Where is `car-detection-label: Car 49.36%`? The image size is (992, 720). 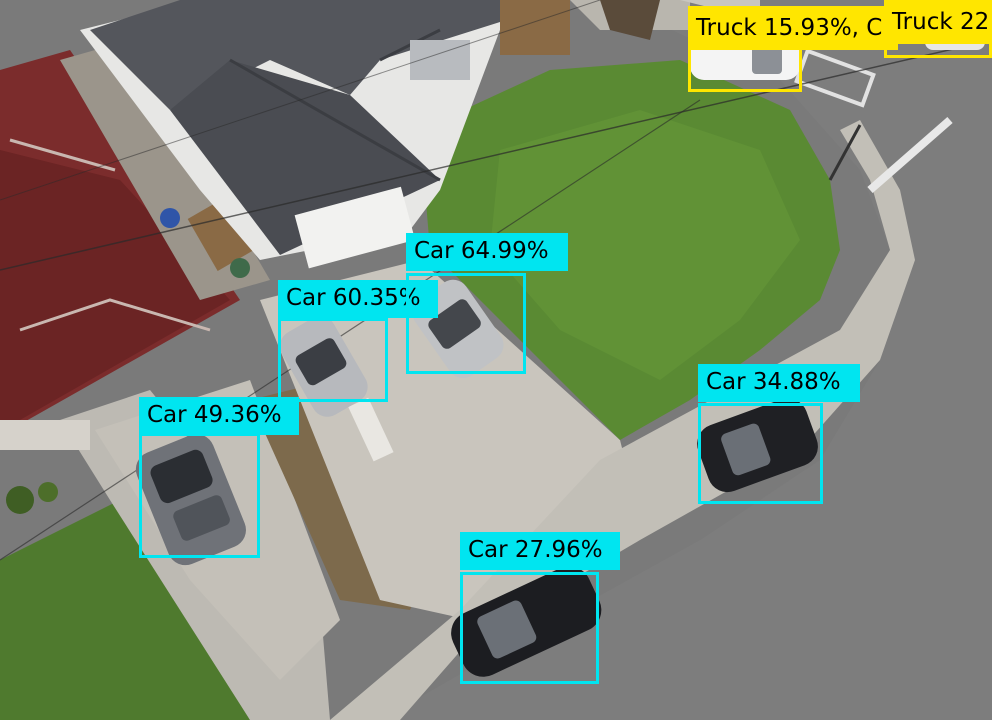
car-detection-label: Car 49.36% is located at coordinates (219, 416).